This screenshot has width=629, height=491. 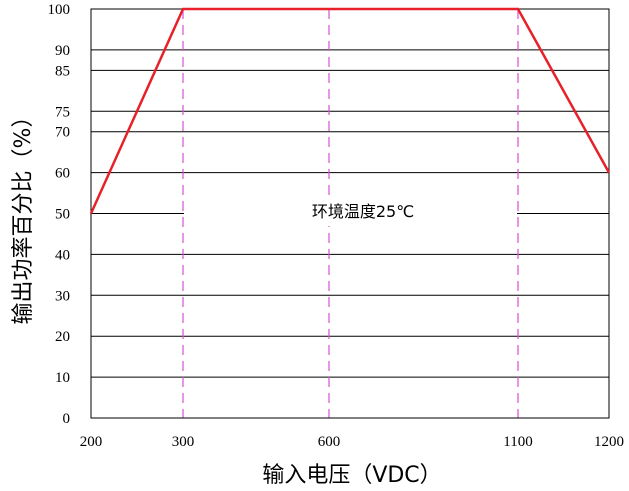 What do you see at coordinates (363, 211) in the screenshot?
I see `annotation-temperature: 环境温度25℃` at bounding box center [363, 211].